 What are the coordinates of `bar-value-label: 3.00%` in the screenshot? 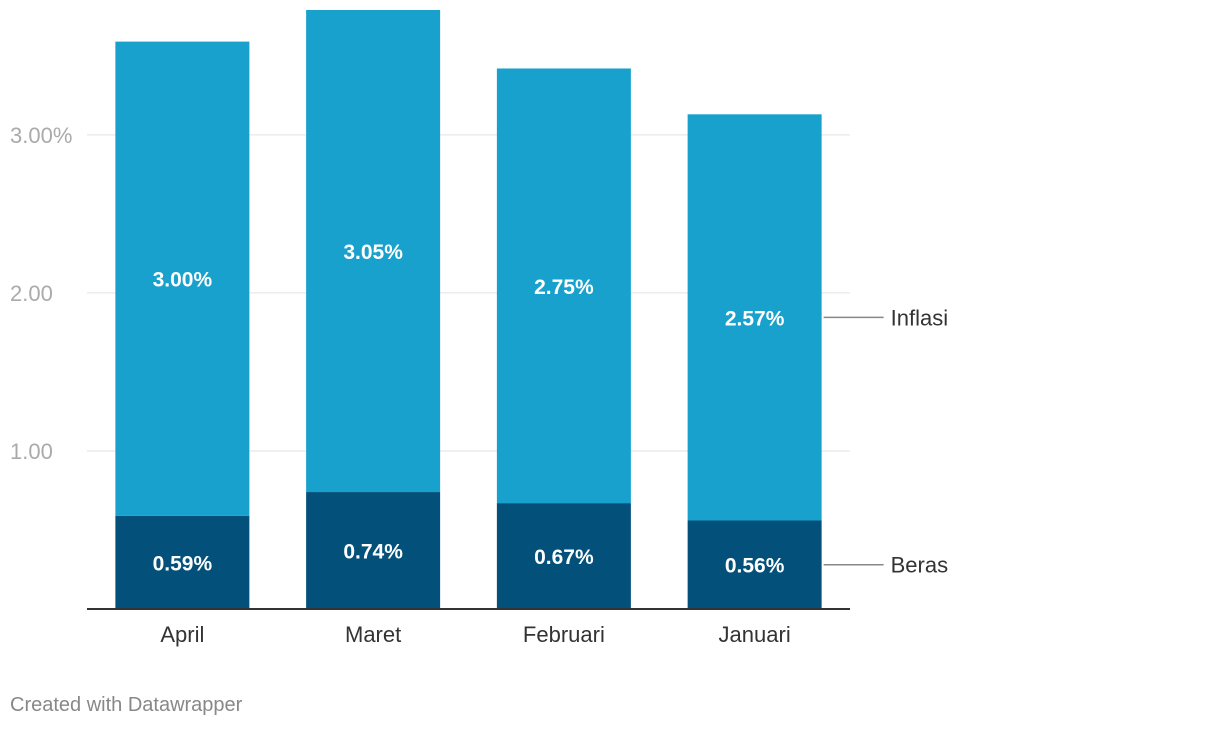 It's located at (183, 280).